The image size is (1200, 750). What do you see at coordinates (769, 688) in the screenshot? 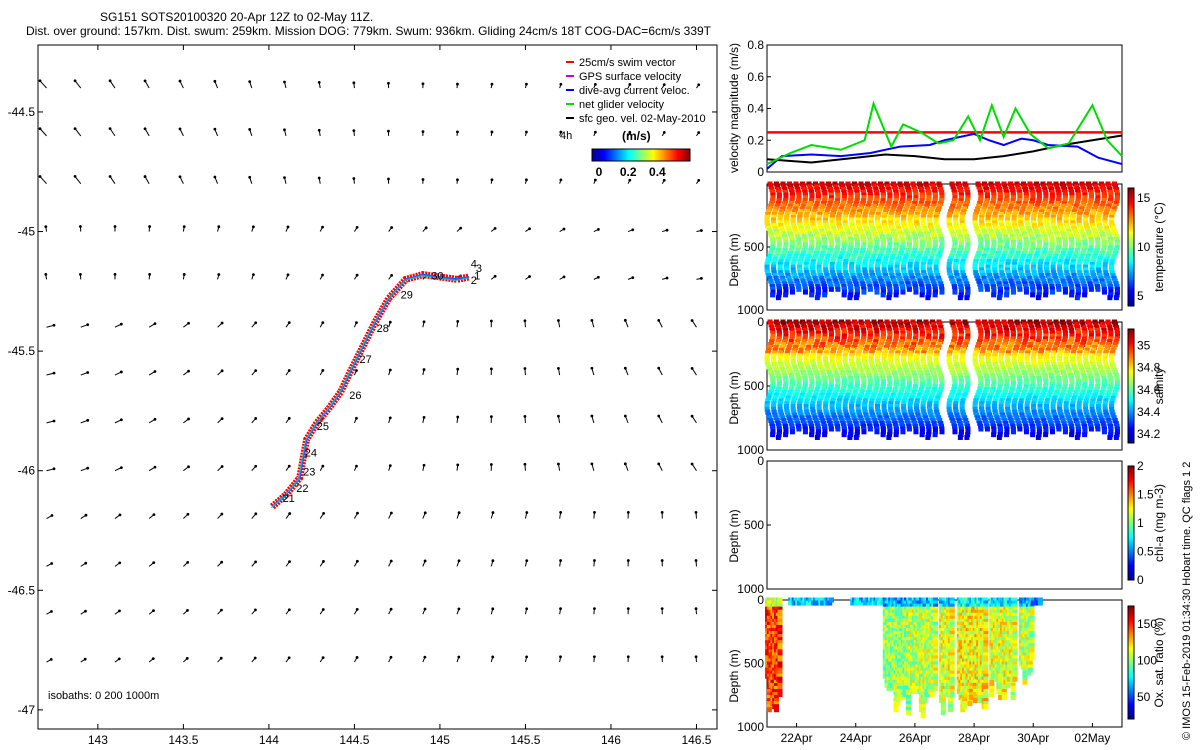
I see `oxygen-point` at bounding box center [769, 688].